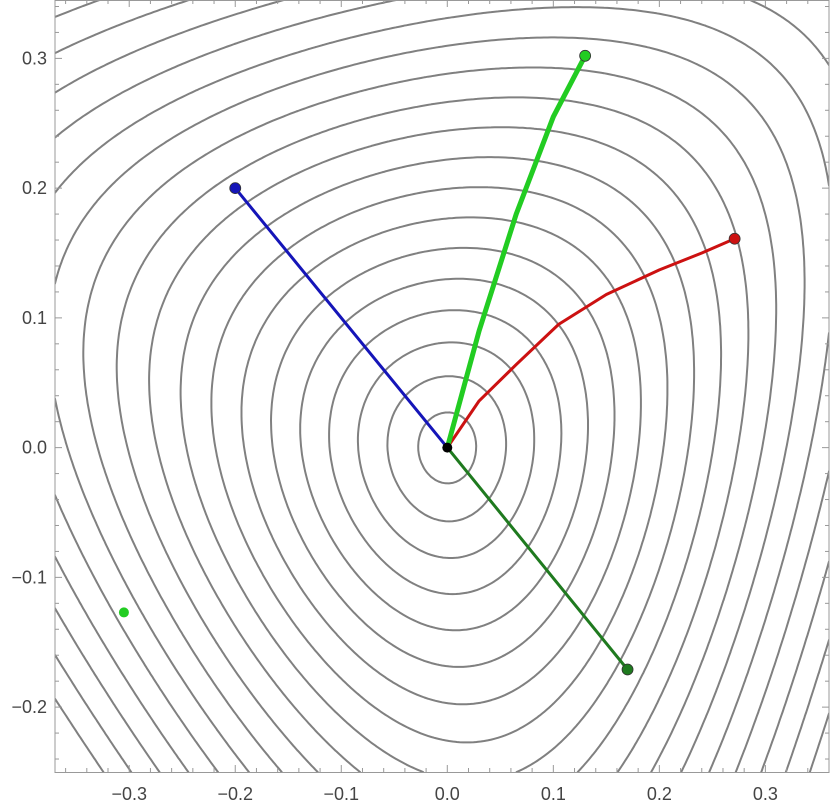 The height and width of the screenshot is (811, 830). What do you see at coordinates (553, 794) in the screenshot?
I see `x-tick-label: 0.1` at bounding box center [553, 794].